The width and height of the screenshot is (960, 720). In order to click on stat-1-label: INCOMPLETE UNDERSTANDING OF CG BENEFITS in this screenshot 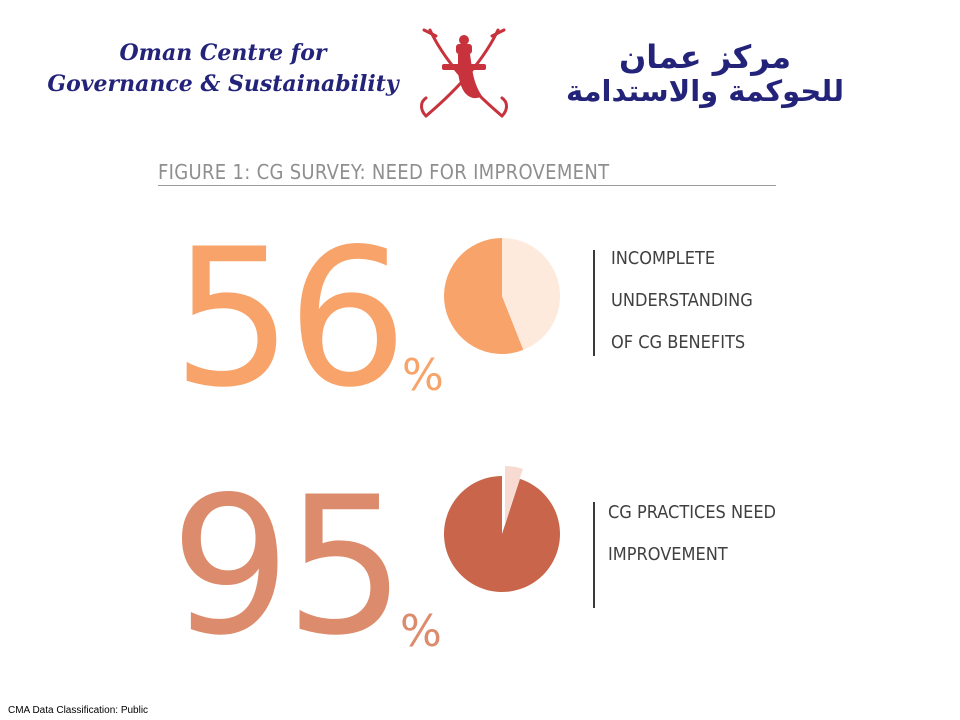, I will do `click(682, 301)`.